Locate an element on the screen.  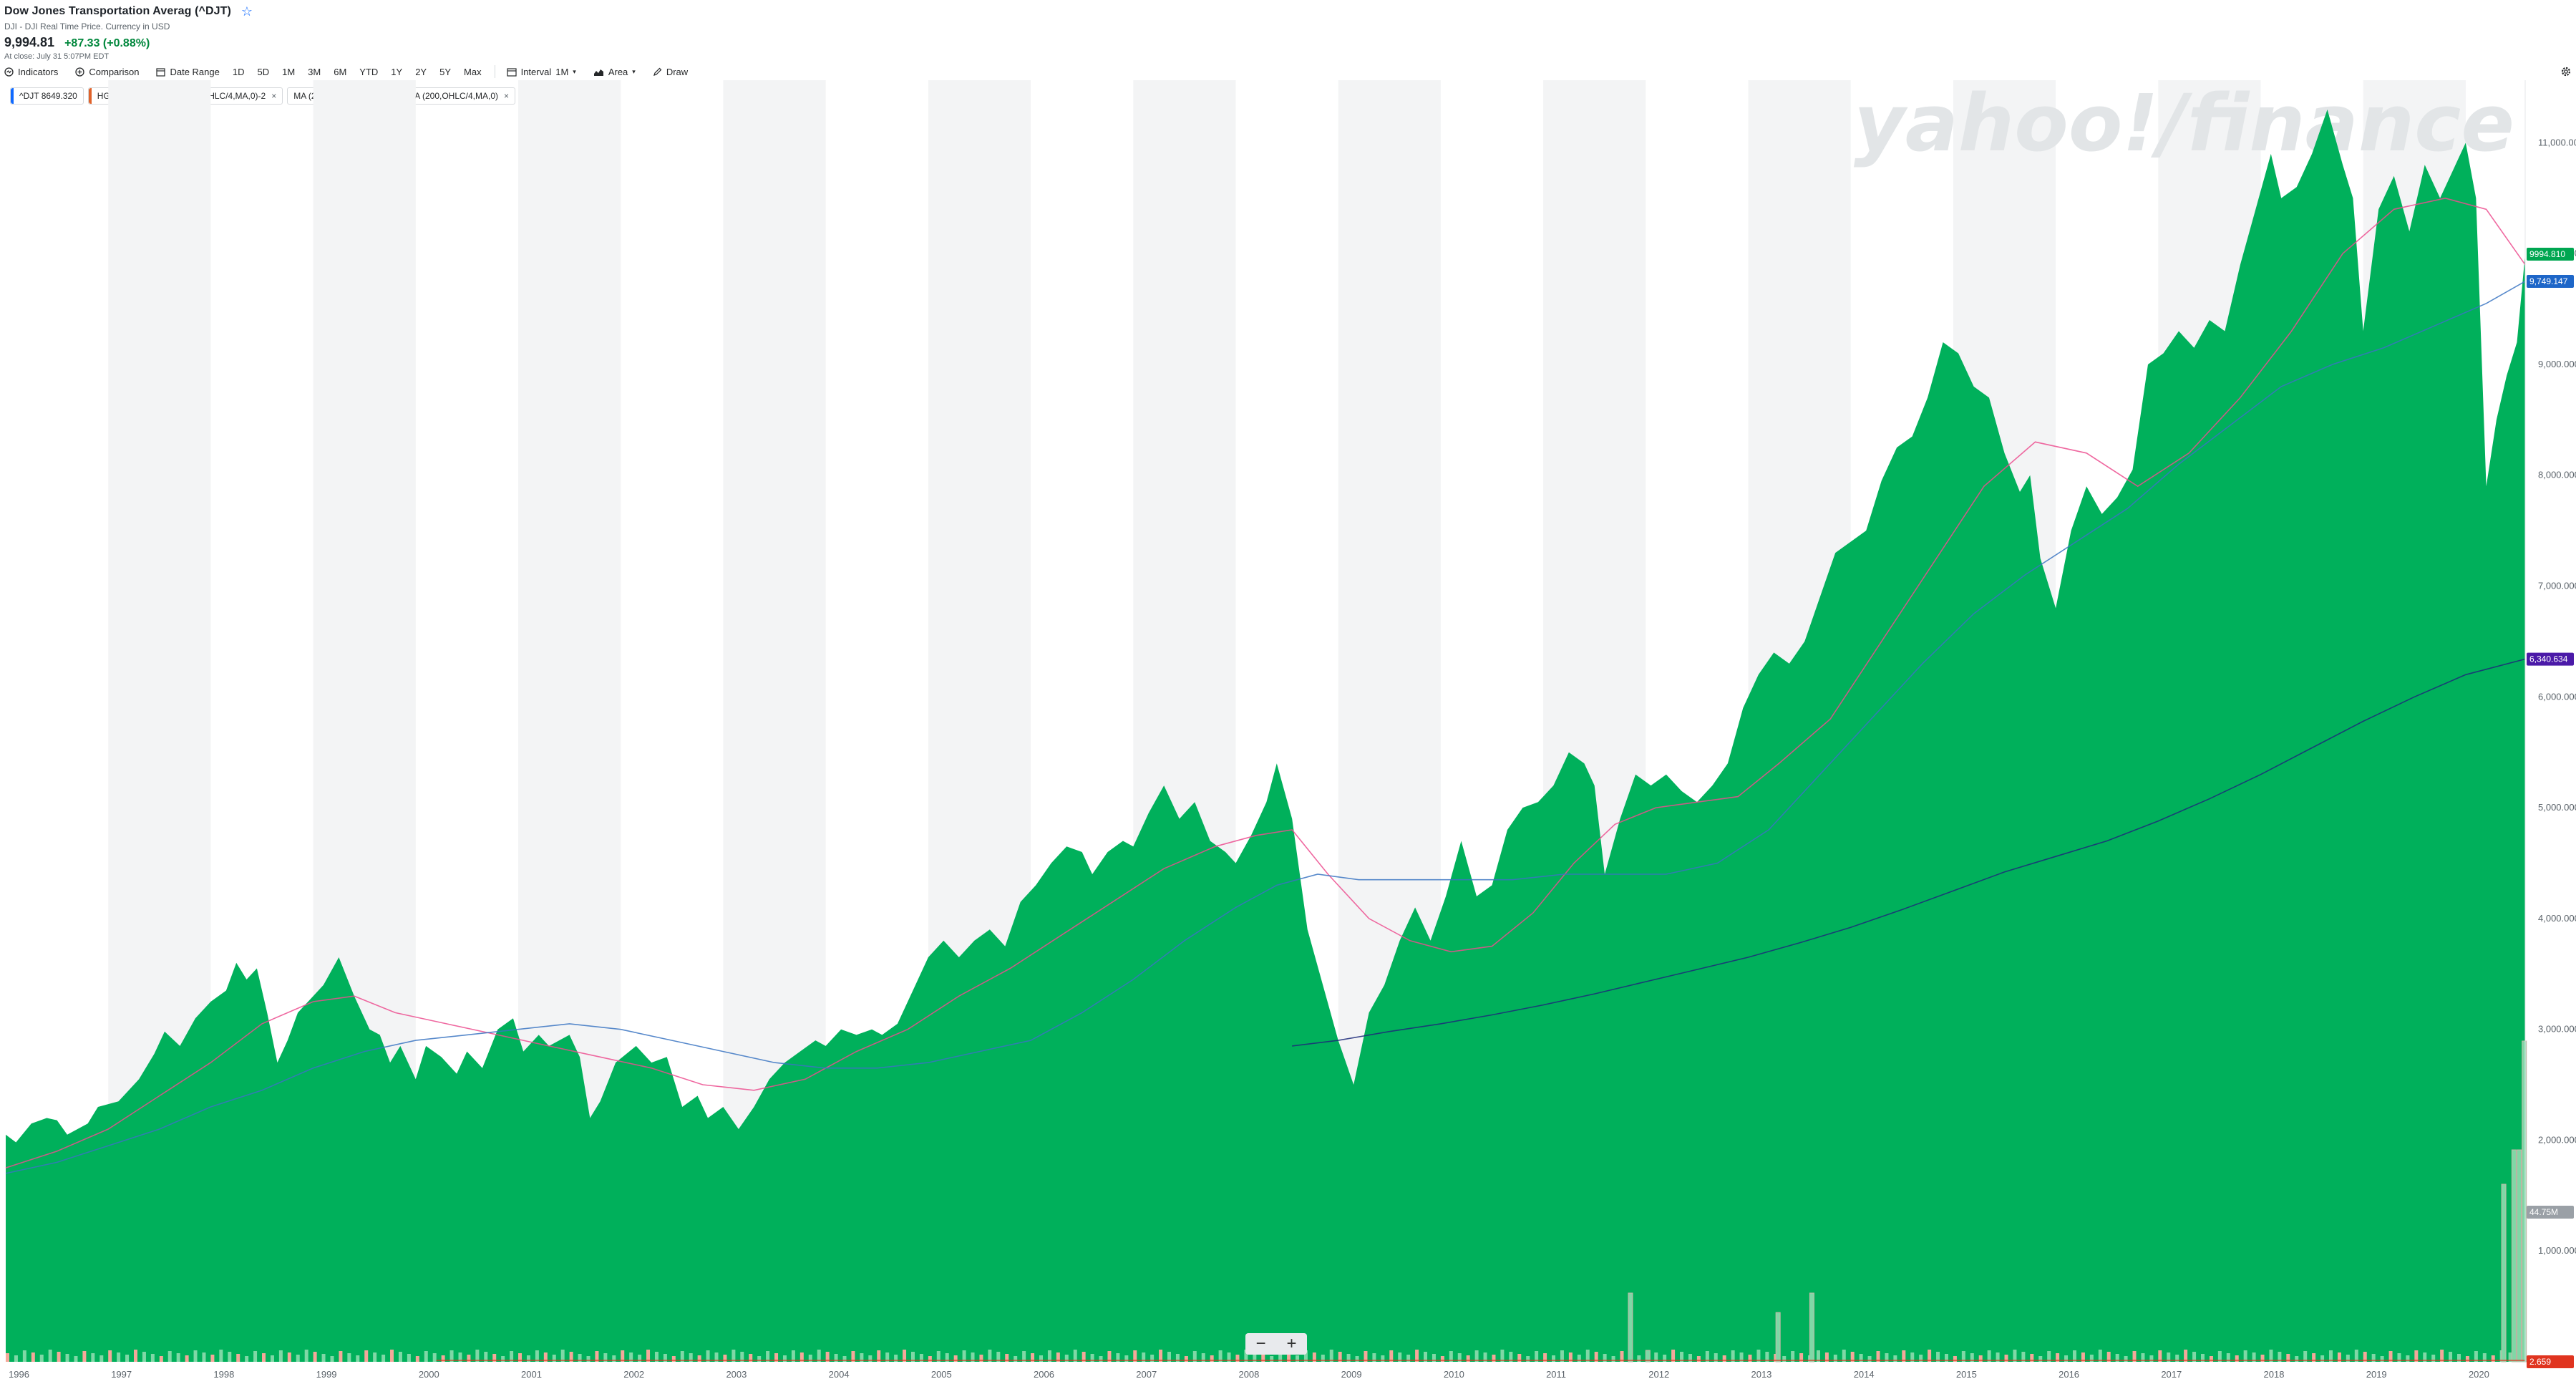
range-6m: 6M is located at coordinates (340, 71).